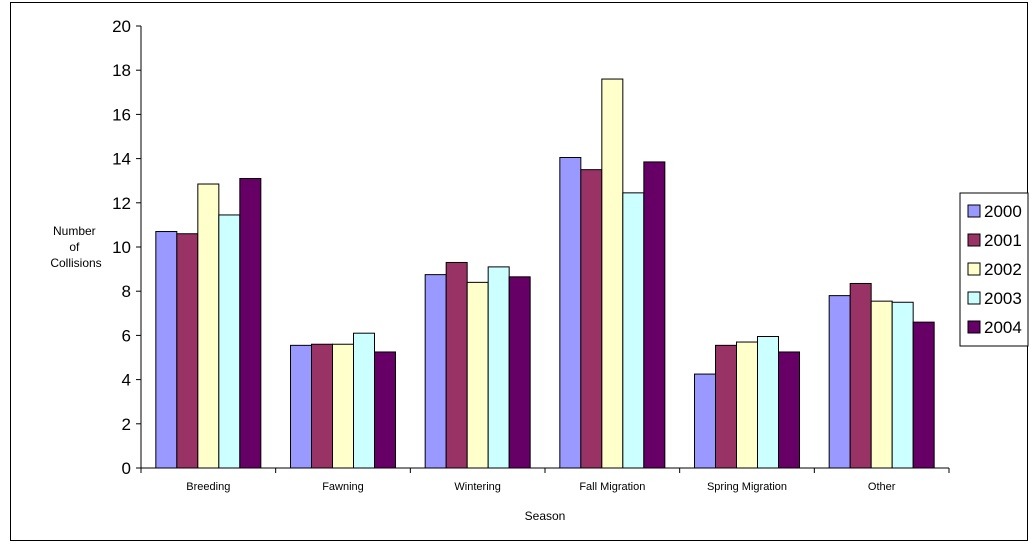 Image resolution: width=1031 pixels, height=544 pixels. What do you see at coordinates (612, 487) in the screenshot?
I see `x-tick-label: Fall Migration` at bounding box center [612, 487].